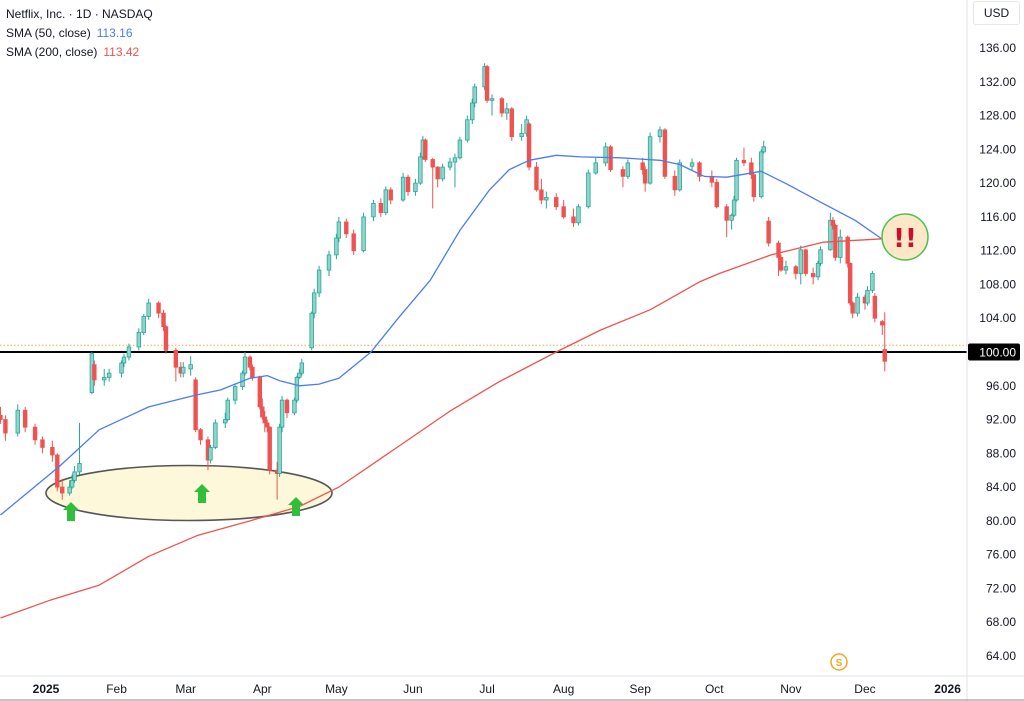 The width and height of the screenshot is (1024, 701). Describe the element at coordinates (905, 239) in the screenshot. I see `alert-exclamation: !!` at that location.